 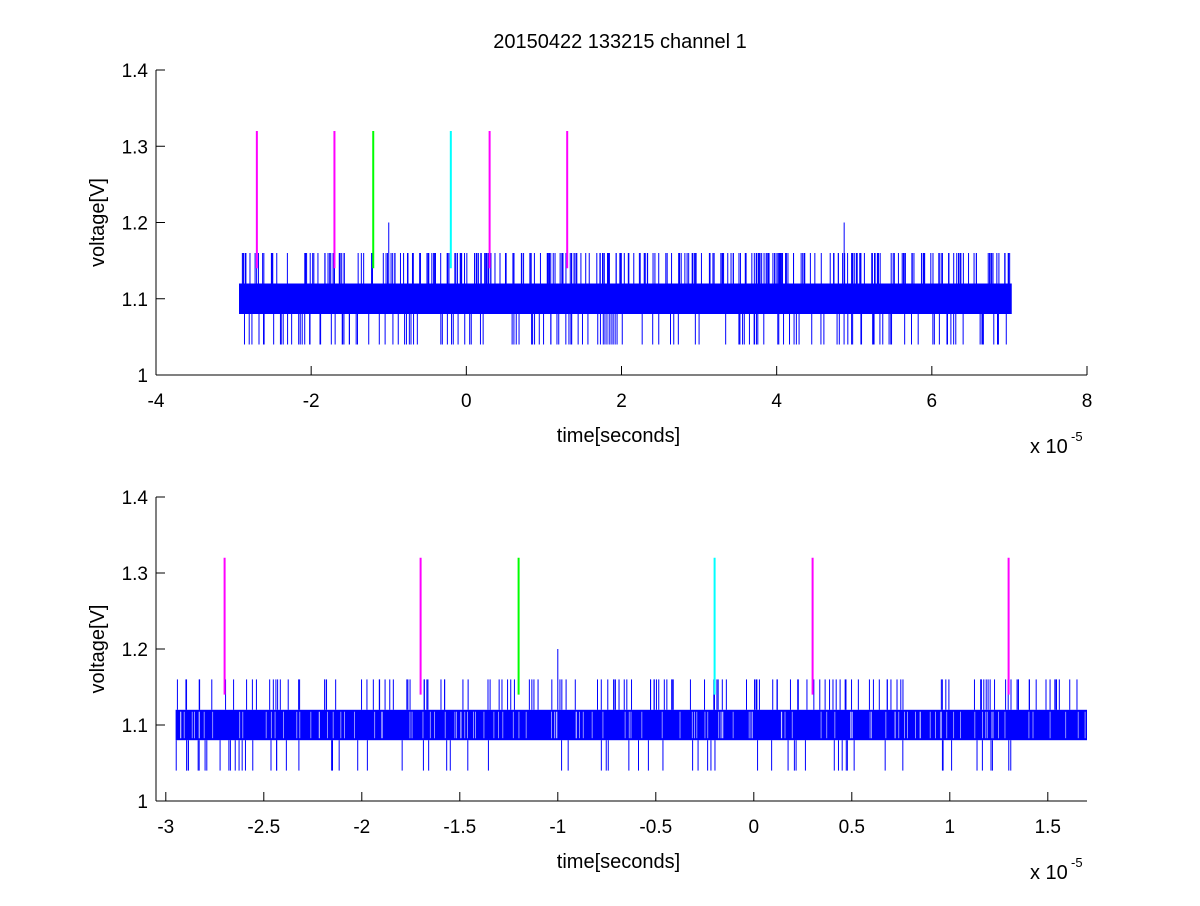 What do you see at coordinates (1048, 827) in the screenshot?
I see `x-tick-label: 1.5` at bounding box center [1048, 827].